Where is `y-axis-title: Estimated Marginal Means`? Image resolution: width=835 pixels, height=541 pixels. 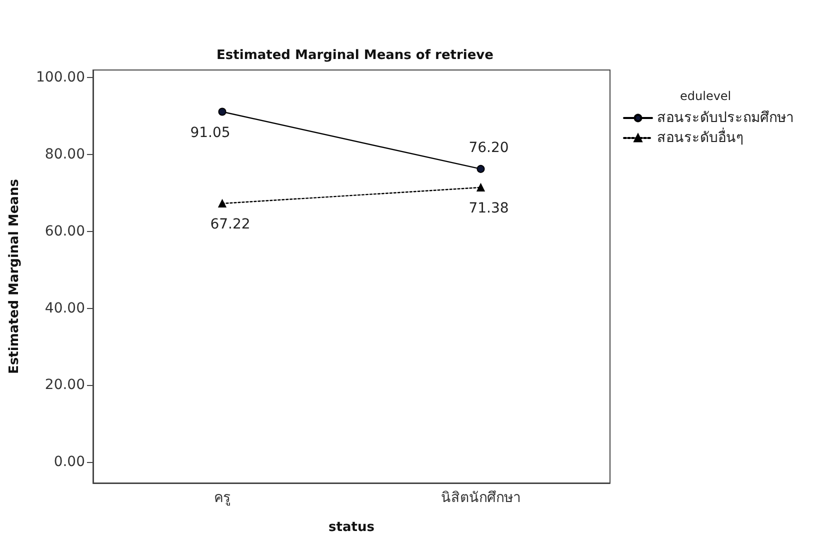 y-axis-title: Estimated Marginal Means is located at coordinates (14, 276).